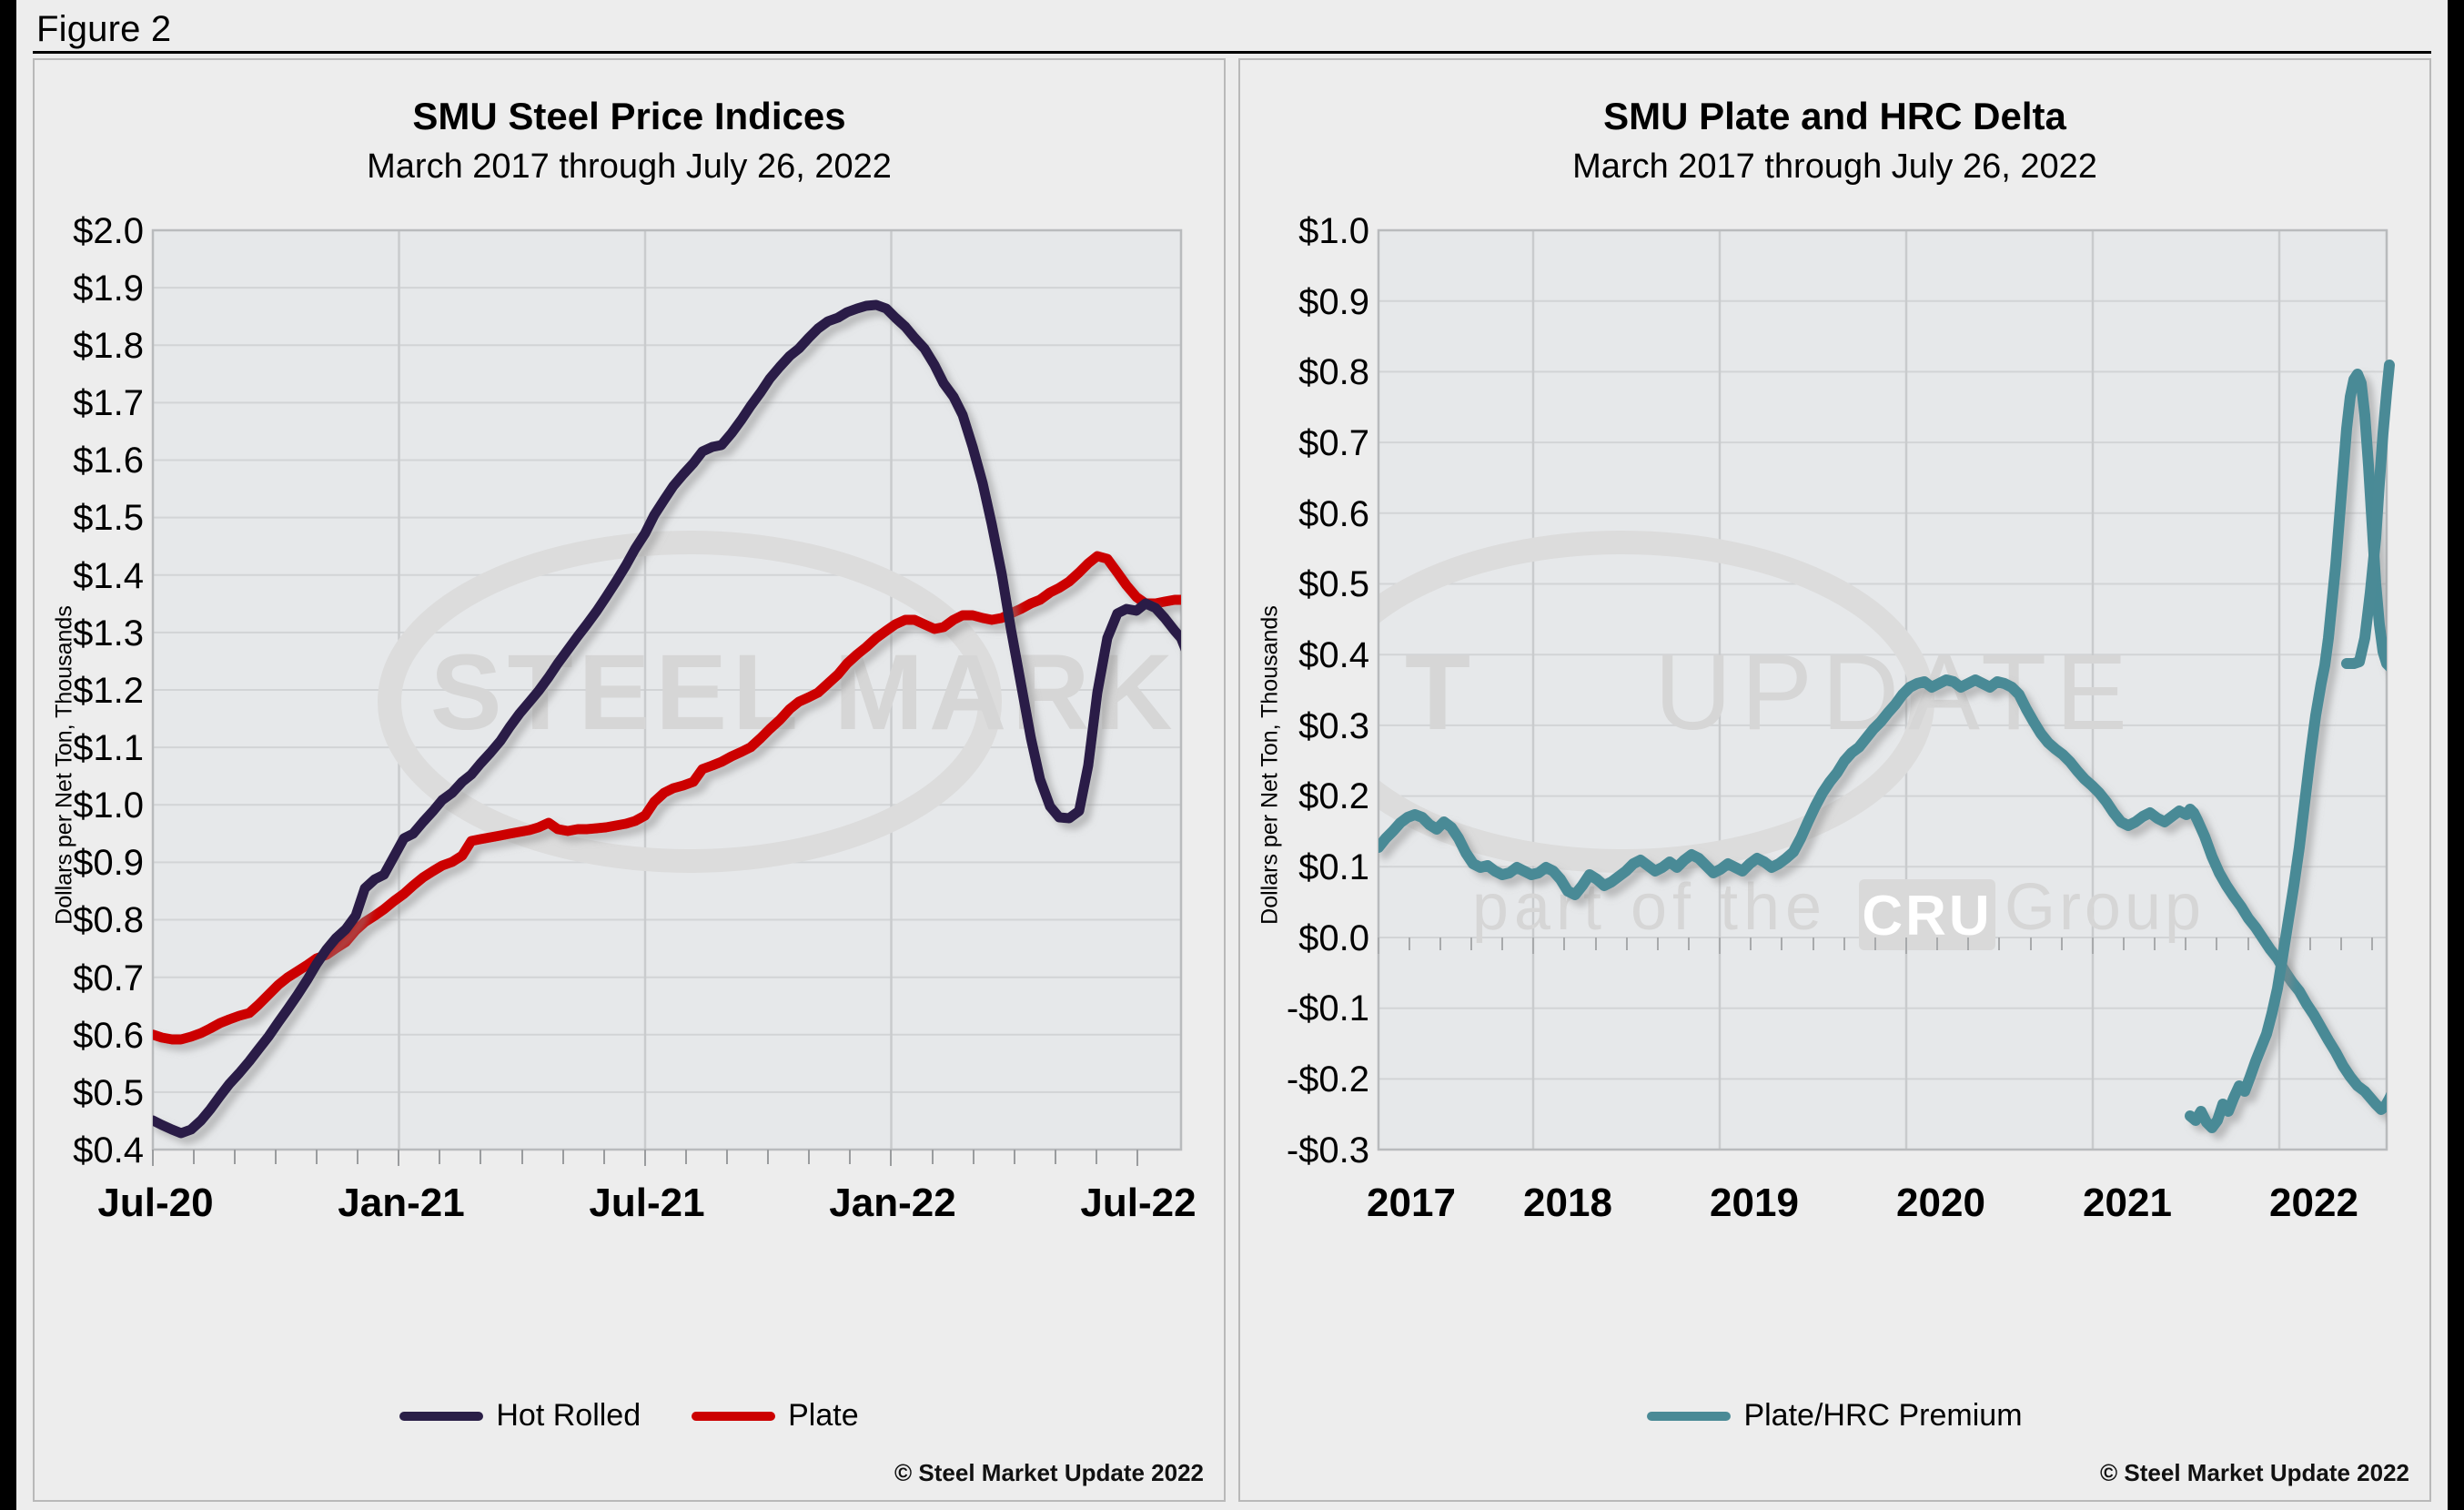 The image size is (2464, 1510). What do you see at coordinates (109, 231) in the screenshot?
I see `svg-text: $2.0` at bounding box center [109, 231].